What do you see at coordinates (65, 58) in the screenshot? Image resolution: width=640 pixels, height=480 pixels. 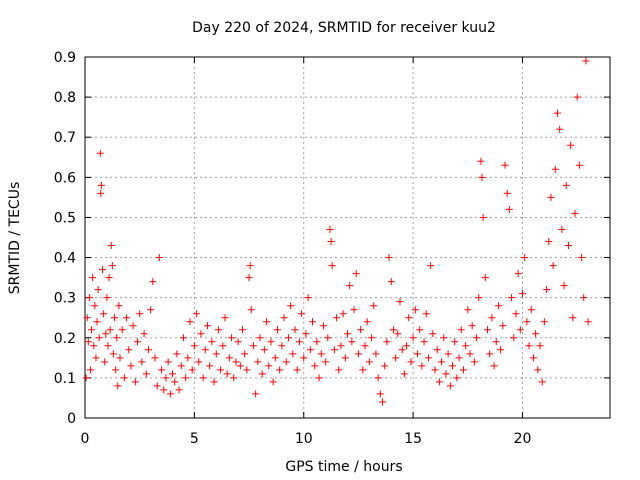 I see `y-tick-label: 0.9` at bounding box center [65, 58].